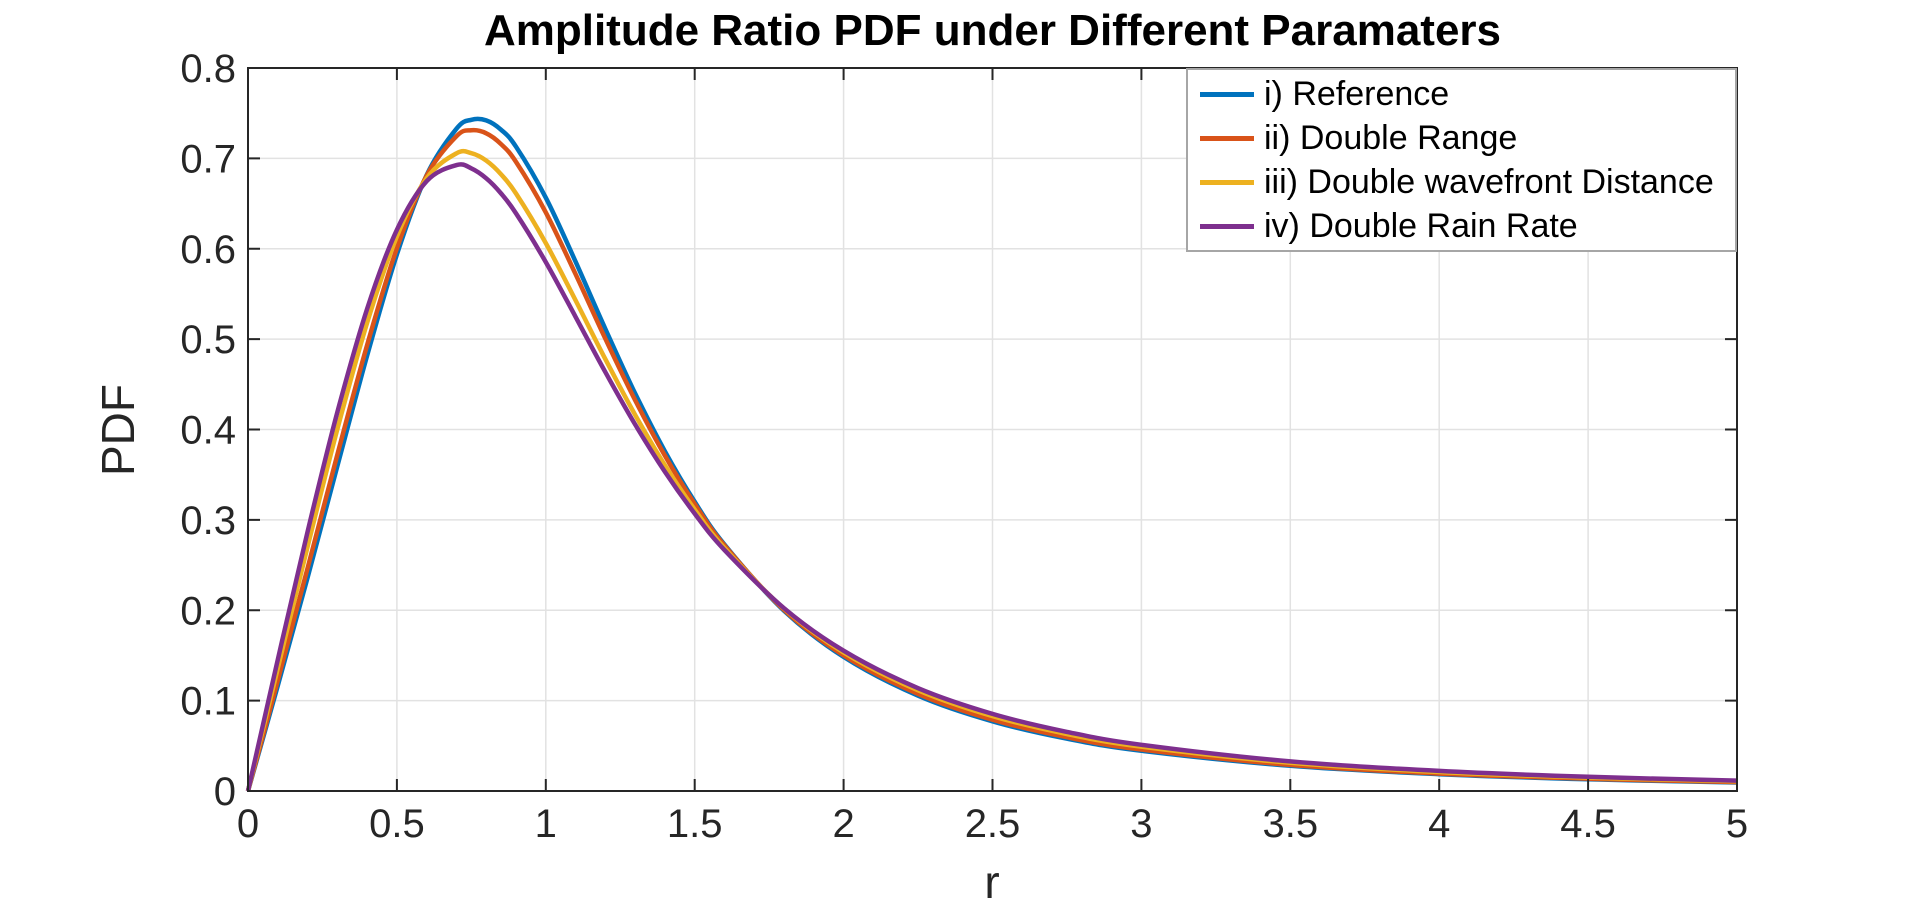 The width and height of the screenshot is (1920, 911). I want to click on legend-label: i) Reference, so click(1357, 94).